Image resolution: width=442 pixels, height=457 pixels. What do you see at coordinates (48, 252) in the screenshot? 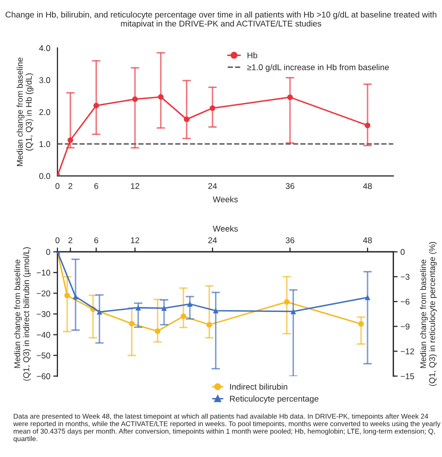
I see `y-tick-label: 0` at bounding box center [48, 252].